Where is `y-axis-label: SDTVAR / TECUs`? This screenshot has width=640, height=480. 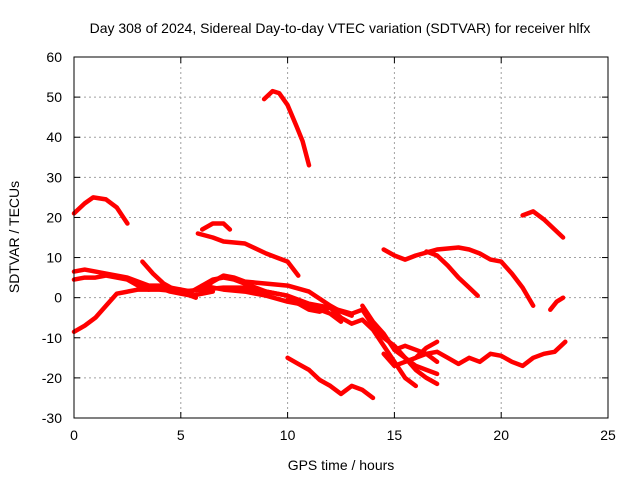 y-axis-label: SDTVAR / TECUs is located at coordinates (14, 237).